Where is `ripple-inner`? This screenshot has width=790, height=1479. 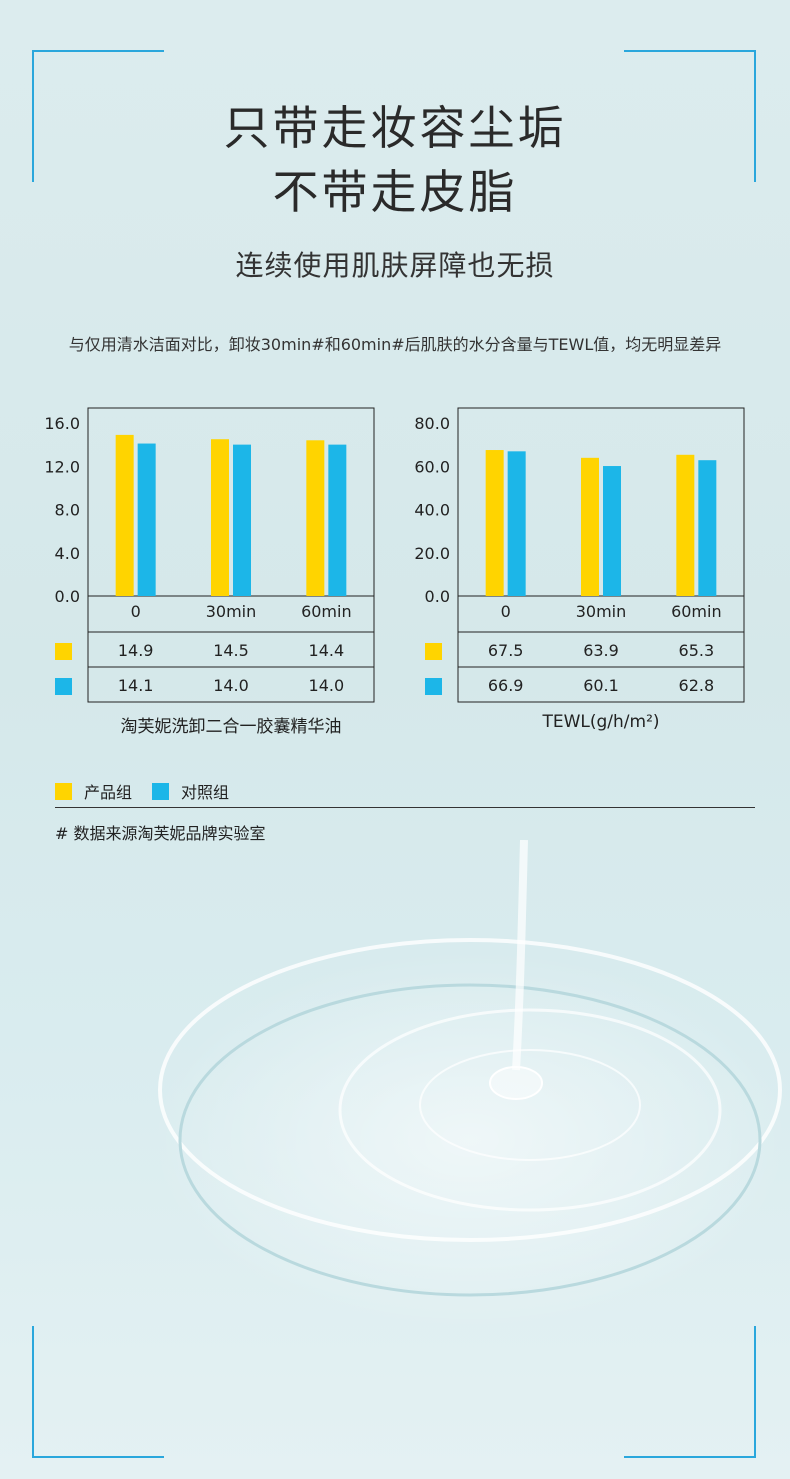 ripple-inner is located at coordinates (530, 1105).